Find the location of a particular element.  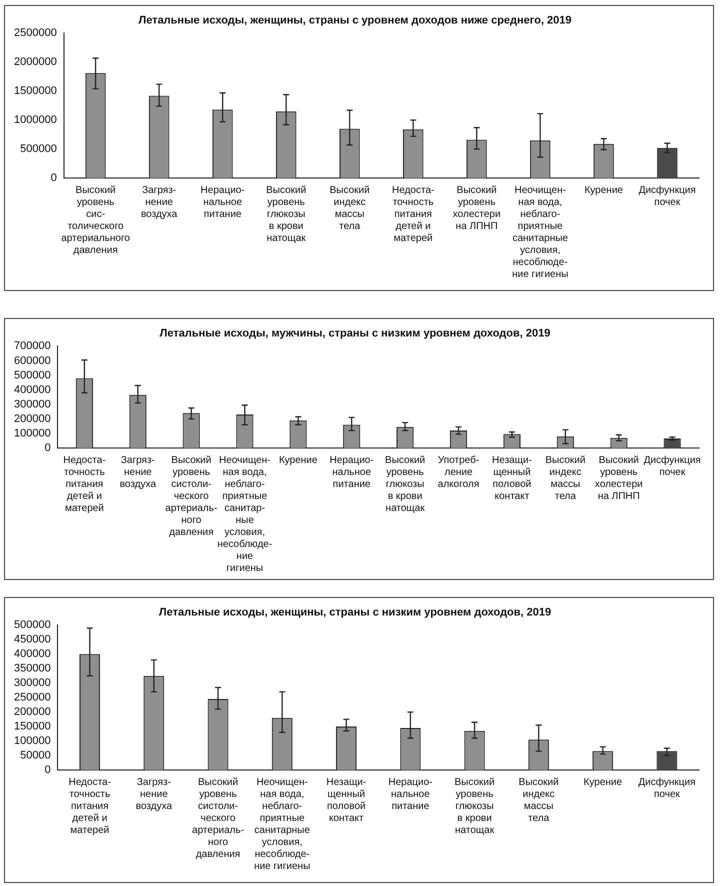

y-tick-label: 50000 is located at coordinates (35, 756).